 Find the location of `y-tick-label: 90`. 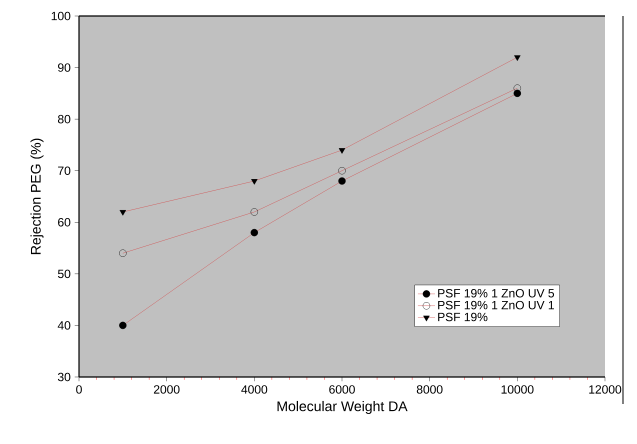

y-tick-label: 90 is located at coordinates (64, 67).